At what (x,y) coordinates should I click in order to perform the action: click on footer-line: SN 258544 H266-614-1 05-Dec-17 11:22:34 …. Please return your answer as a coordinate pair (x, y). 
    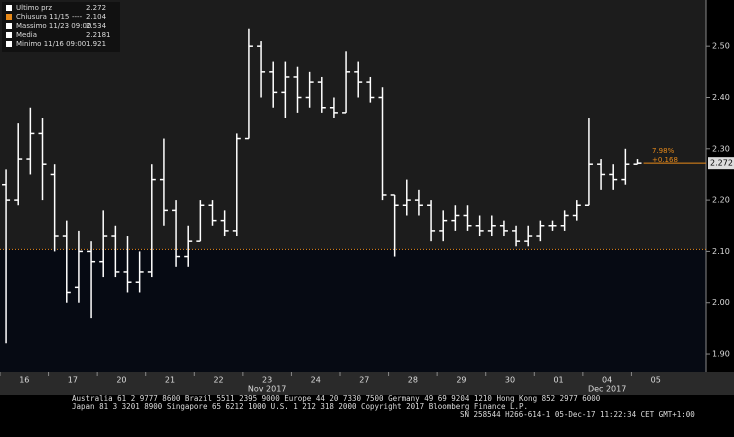
    Looking at the image, I should click on (577, 414).